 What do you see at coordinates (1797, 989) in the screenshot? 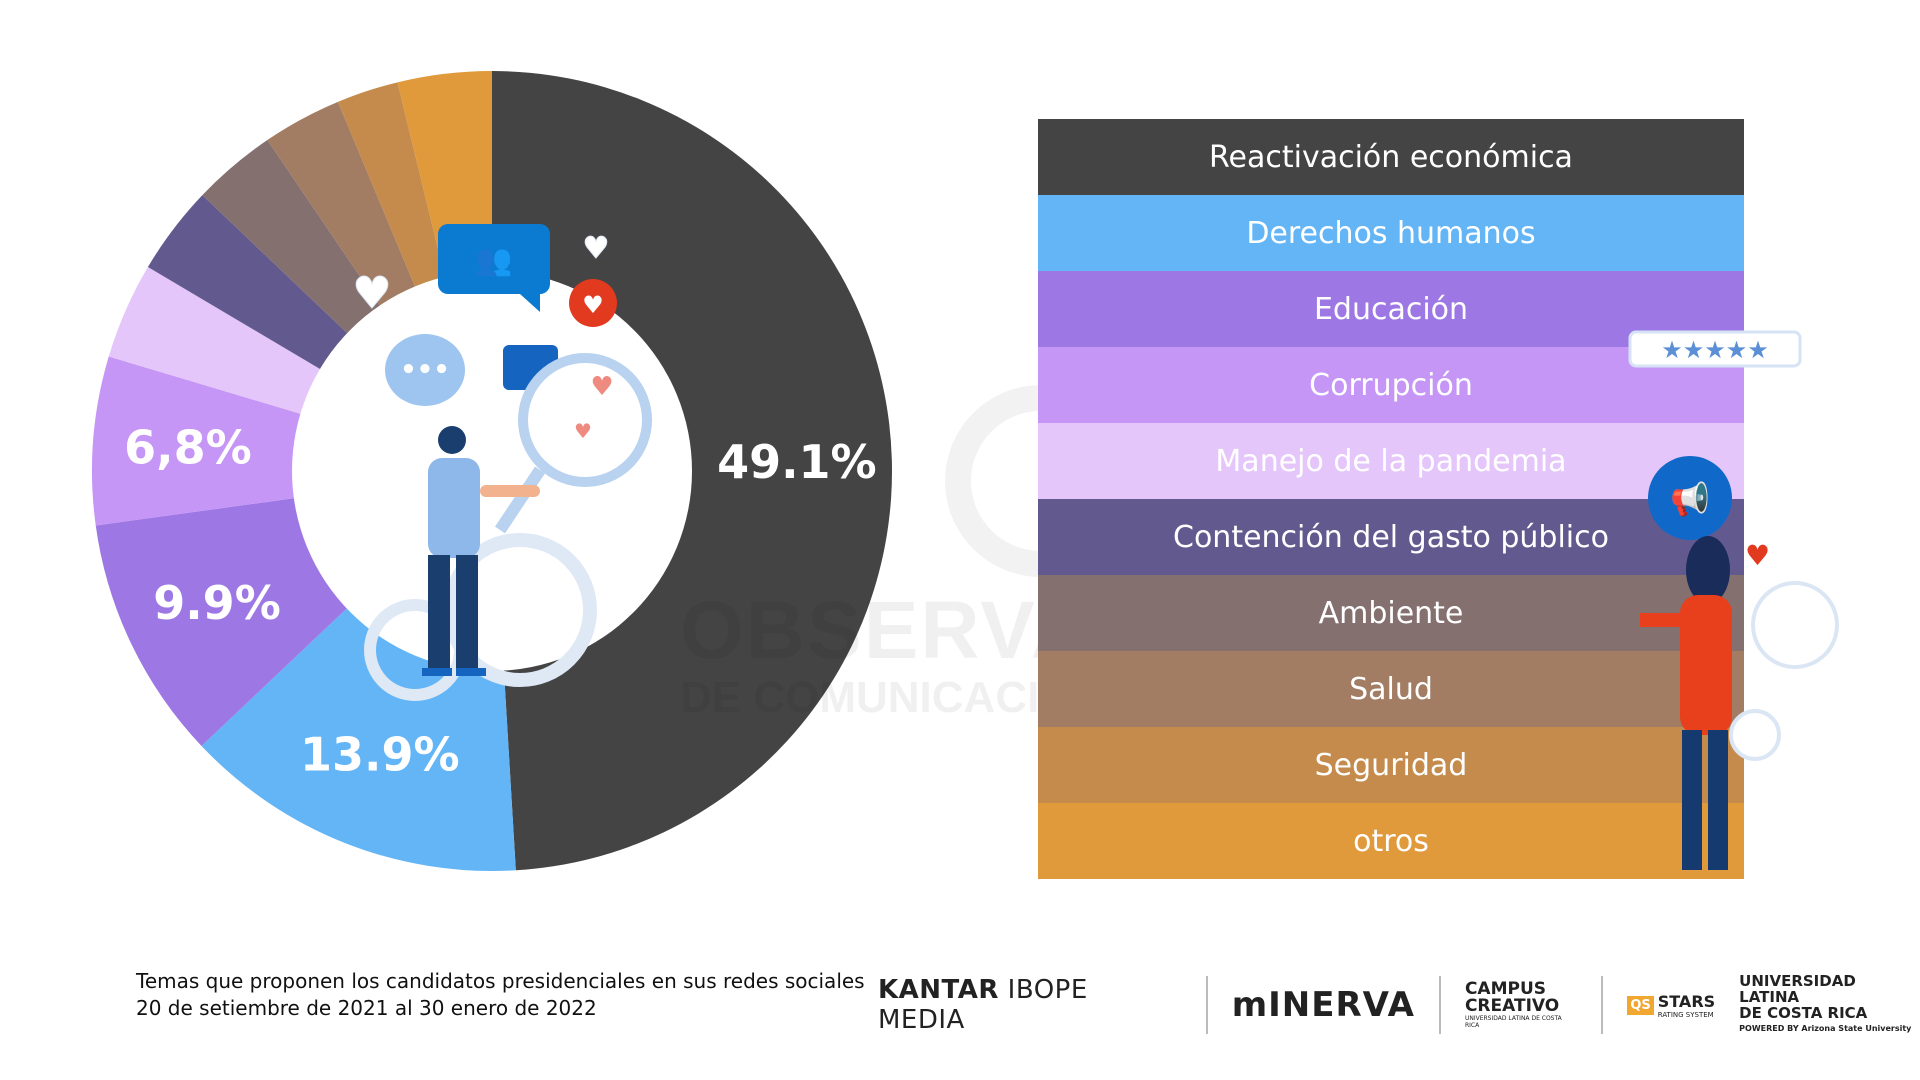
I see `ulatina-line1: UNIVERSIDAD LATINA` at bounding box center [1797, 989].